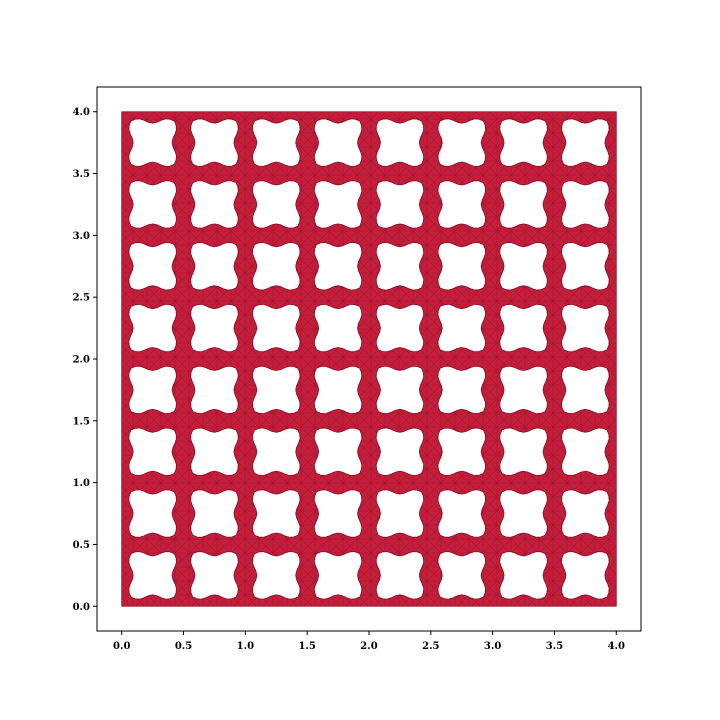  I want to click on y-tick-label: 3.0, so click(81, 236).